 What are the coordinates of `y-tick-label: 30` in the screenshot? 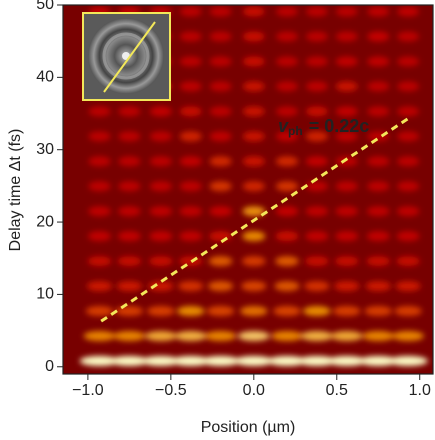 It's located at (45, 149).